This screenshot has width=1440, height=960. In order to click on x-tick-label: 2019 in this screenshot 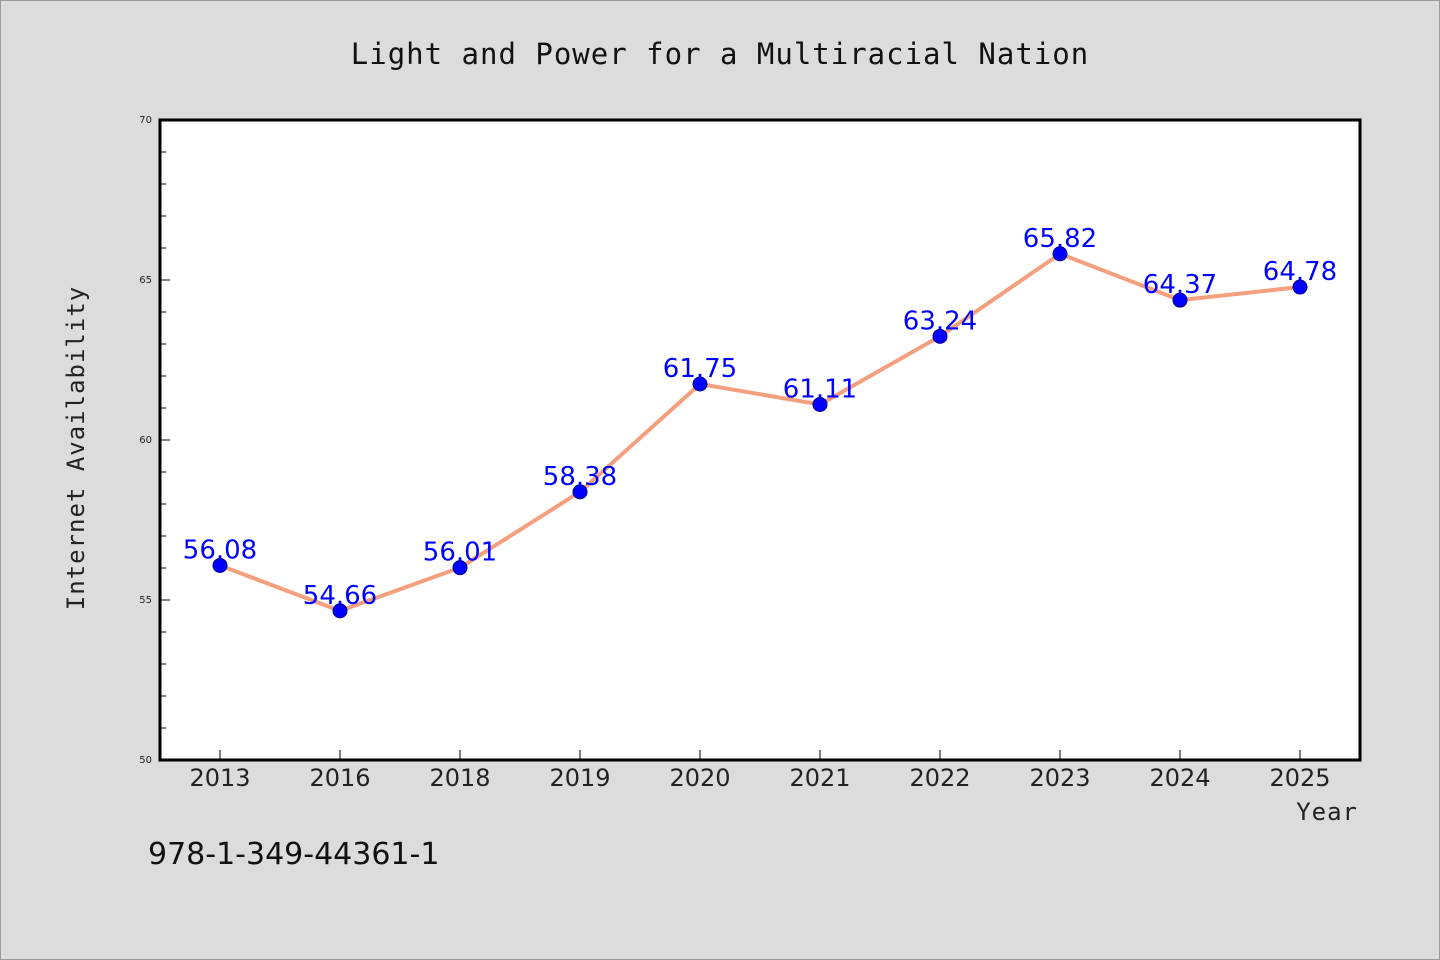, I will do `click(579, 778)`.